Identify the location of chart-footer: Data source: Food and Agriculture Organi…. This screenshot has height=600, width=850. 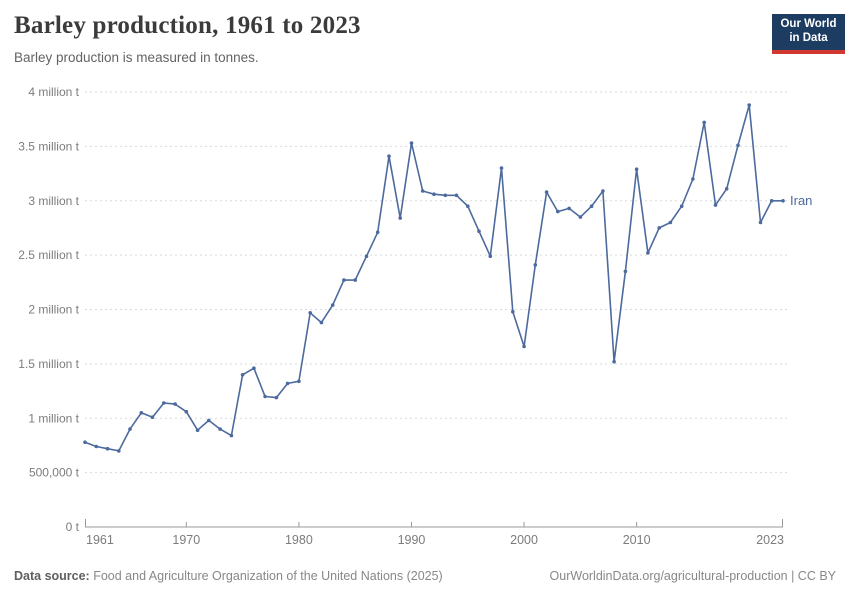
(425, 576).